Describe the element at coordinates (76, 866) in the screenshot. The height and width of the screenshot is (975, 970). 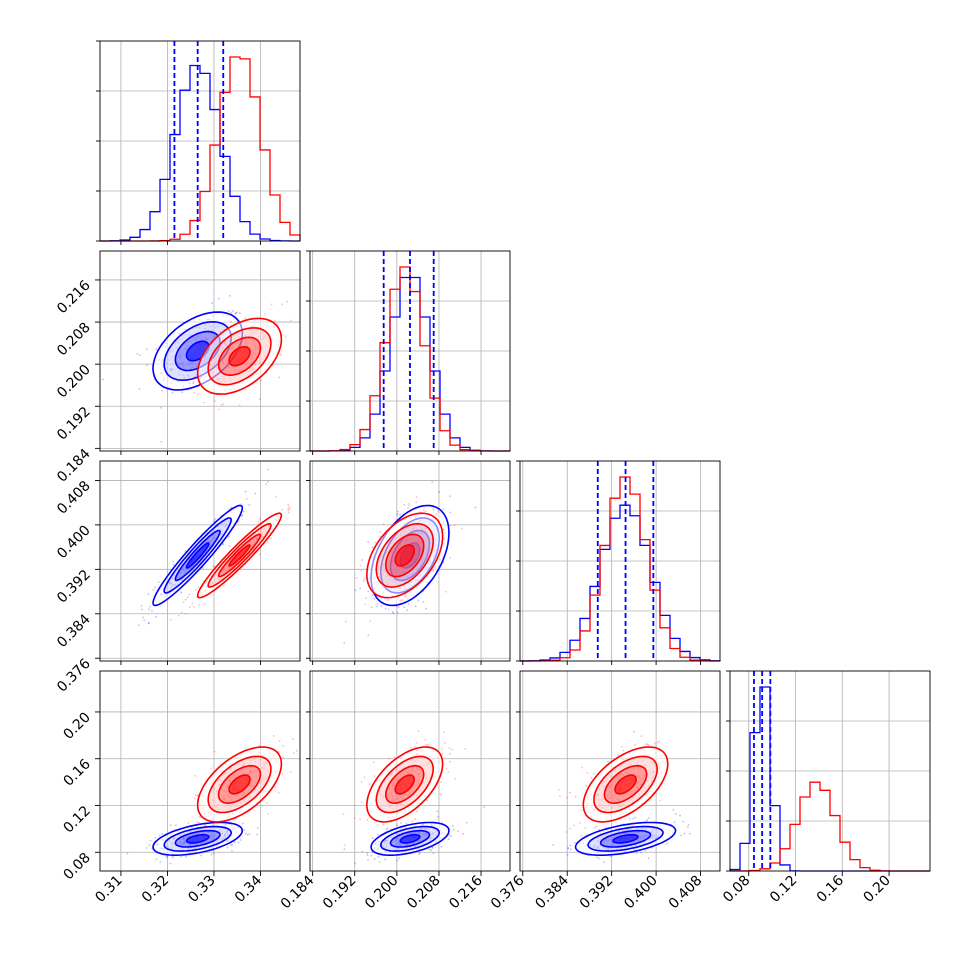
I see `y-tick-label: 0.08` at that location.